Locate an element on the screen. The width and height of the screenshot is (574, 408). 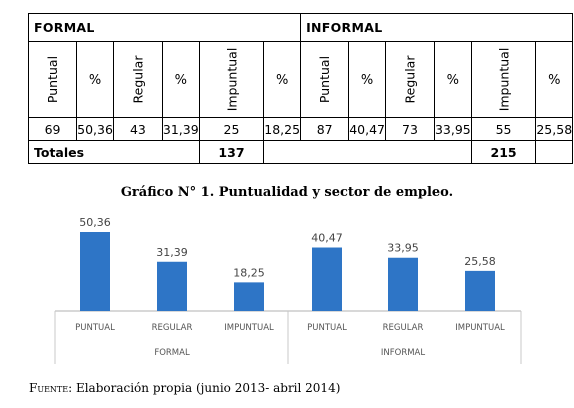
chart-bars is located at coordinates (287, 271).